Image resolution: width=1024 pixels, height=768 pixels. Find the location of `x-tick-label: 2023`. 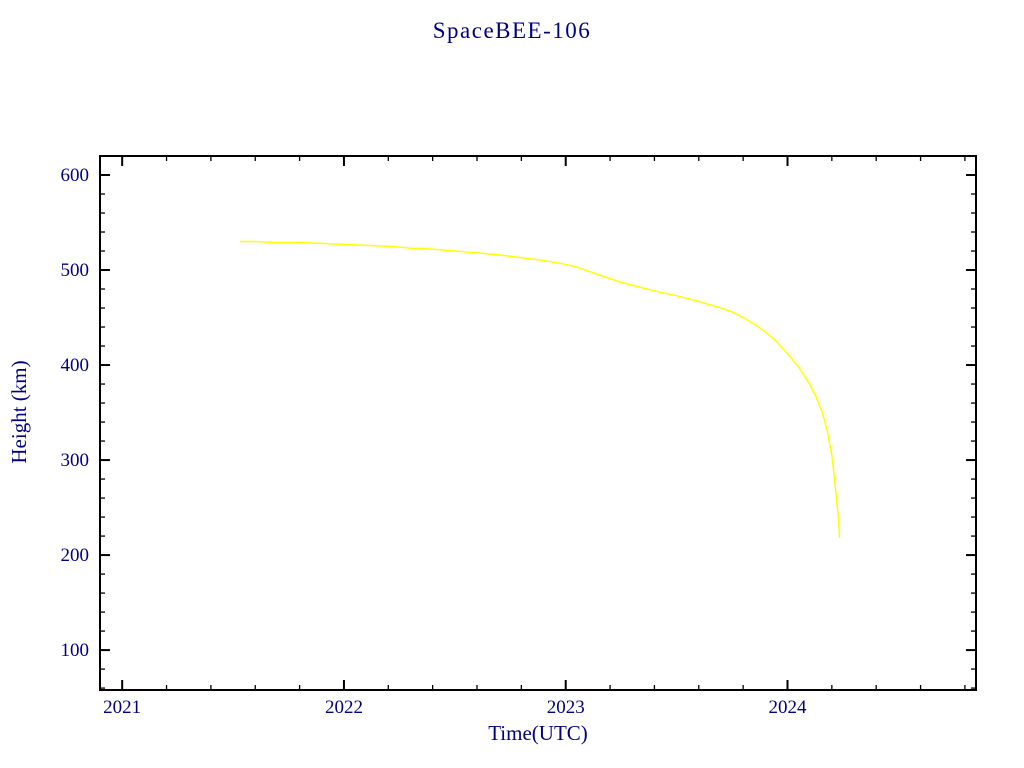

x-tick-label: 2023 is located at coordinates (566, 707).